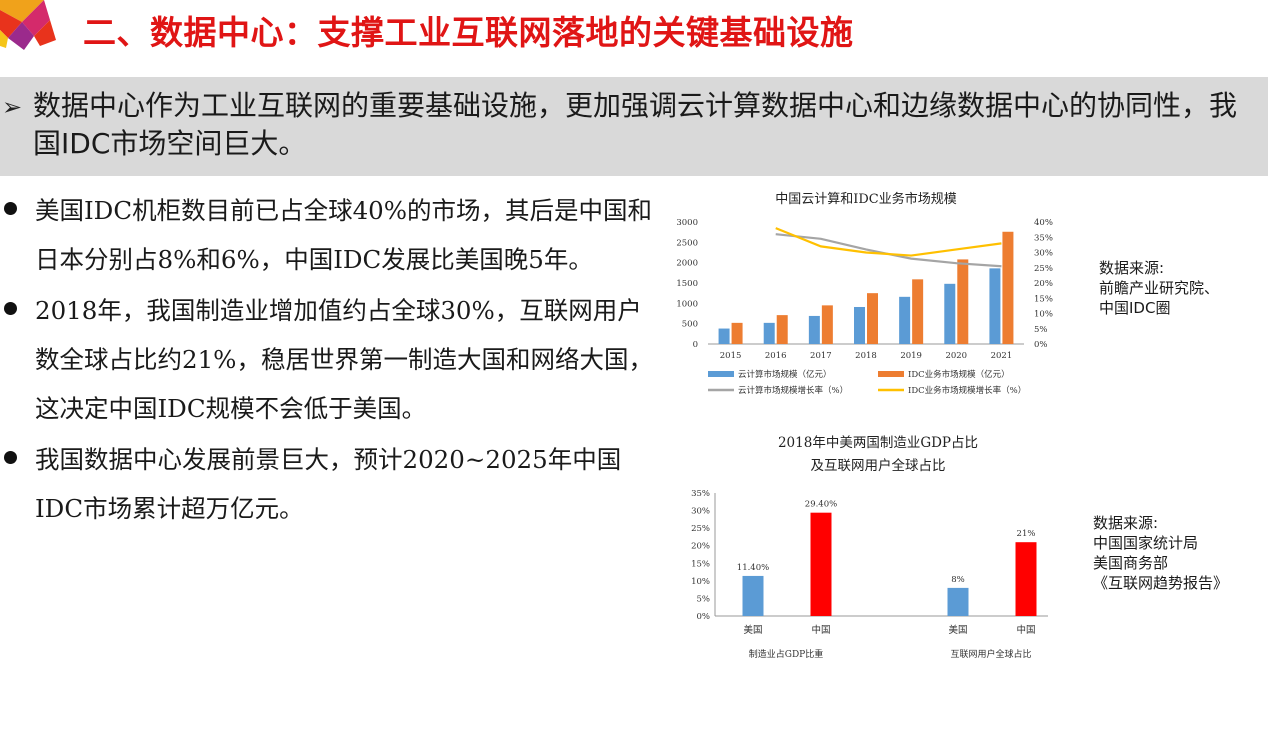  I want to click on y2-tick-label: 40%, so click(1043, 223).